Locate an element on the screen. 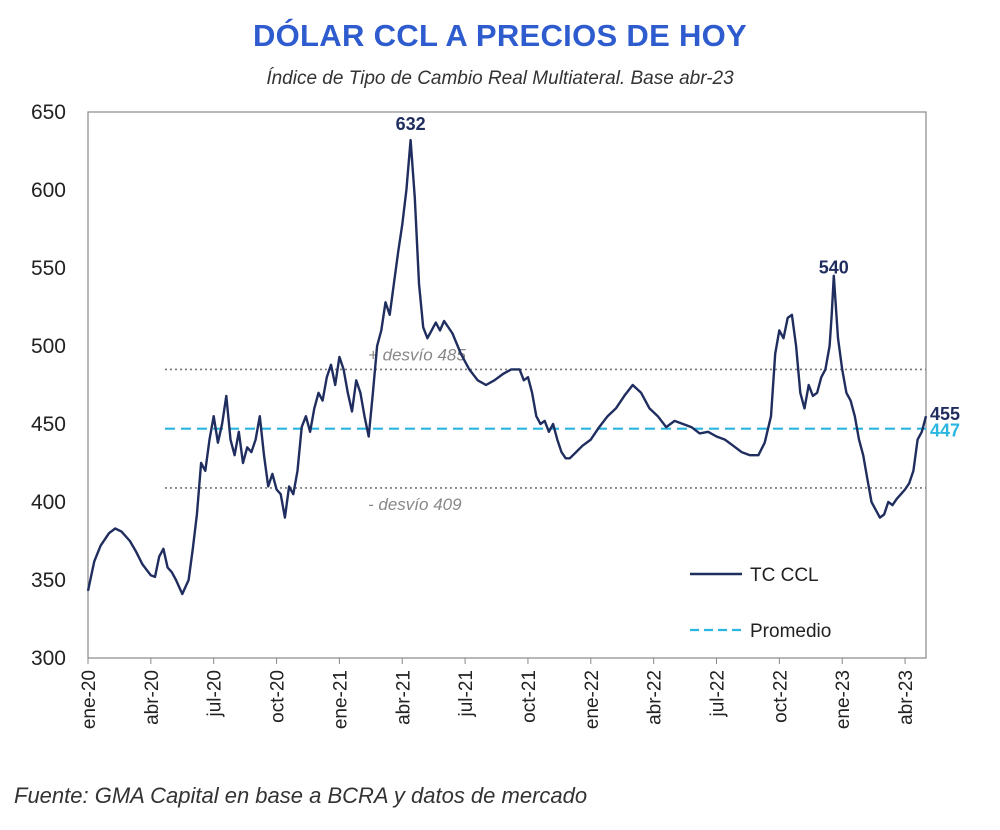 This screenshot has width=1000, height=830. y-tick-label: 650 is located at coordinates (48, 112).